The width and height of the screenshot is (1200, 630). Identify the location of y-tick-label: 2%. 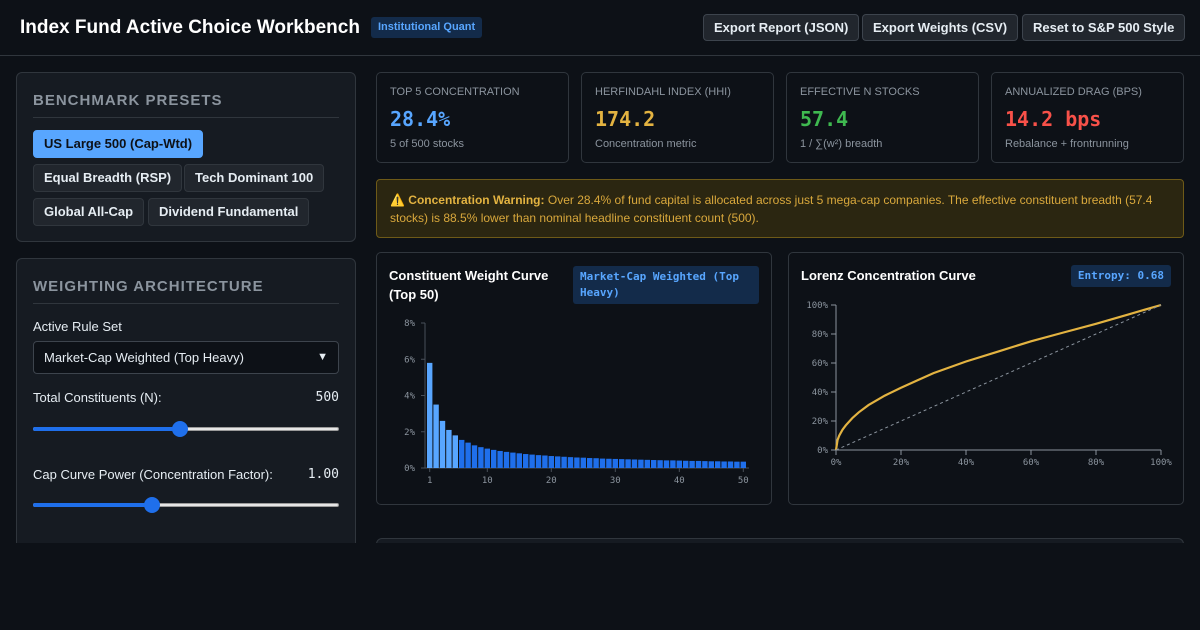
(409, 433).